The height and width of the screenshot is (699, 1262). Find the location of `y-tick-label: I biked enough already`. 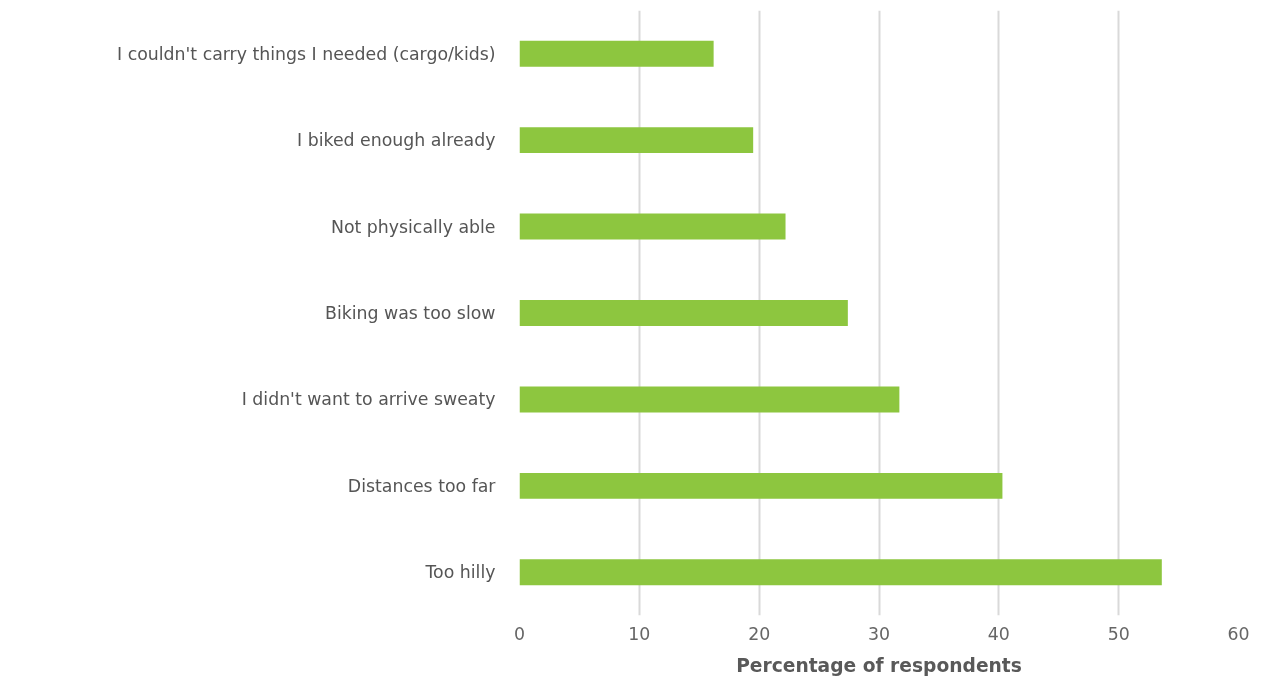

y-tick-label: I biked enough already is located at coordinates (396, 140).